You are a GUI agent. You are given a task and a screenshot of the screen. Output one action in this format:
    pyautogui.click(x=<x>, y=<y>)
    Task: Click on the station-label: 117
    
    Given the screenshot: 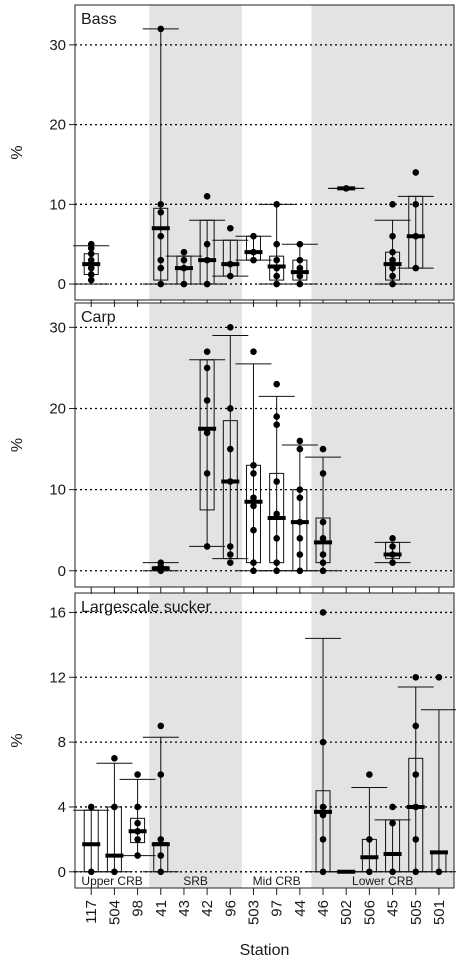 What is the action you would take?
    pyautogui.click(x=91, y=912)
    